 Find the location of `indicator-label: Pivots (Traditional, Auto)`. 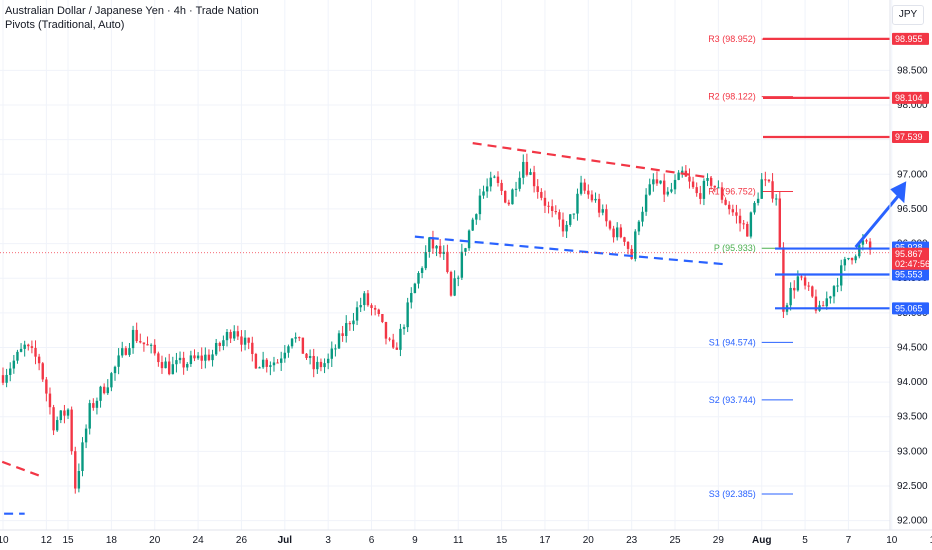

indicator-label: Pivots (Traditional, Auto) is located at coordinates (65, 25).